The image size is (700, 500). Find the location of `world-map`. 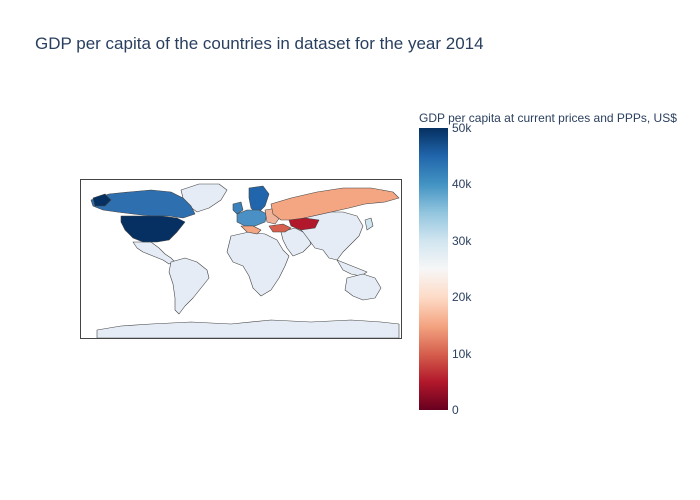

world-map is located at coordinates (241, 259).